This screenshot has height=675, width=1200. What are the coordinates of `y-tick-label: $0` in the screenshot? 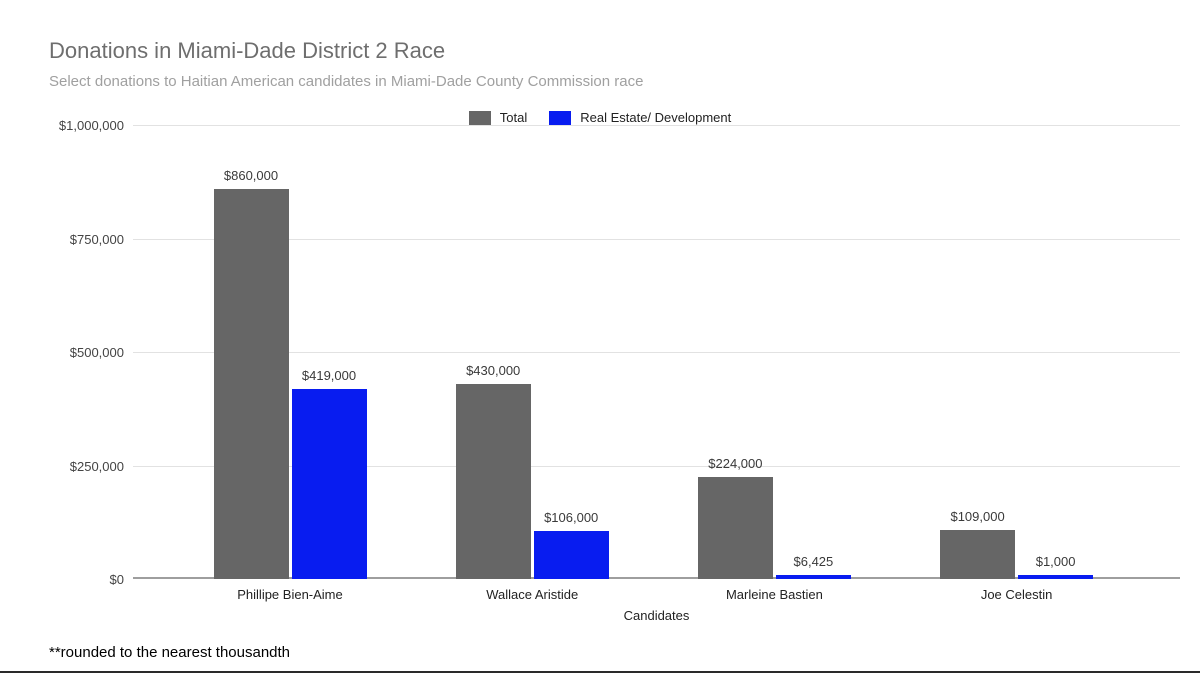 It's located at (116, 579).